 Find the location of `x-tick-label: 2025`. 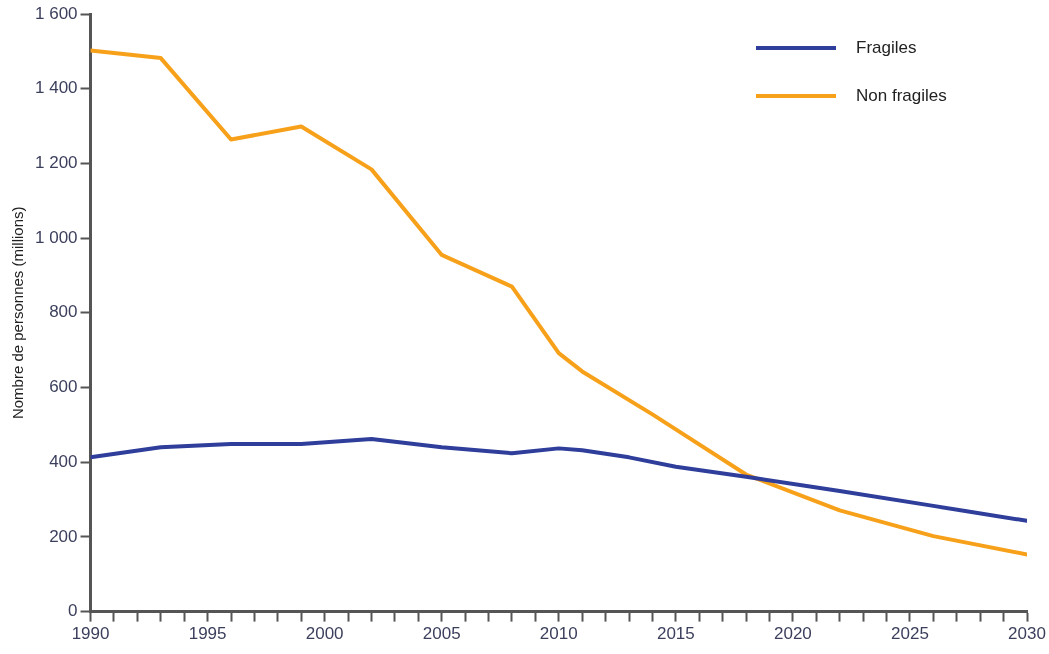

x-tick-label: 2025 is located at coordinates (910, 634).